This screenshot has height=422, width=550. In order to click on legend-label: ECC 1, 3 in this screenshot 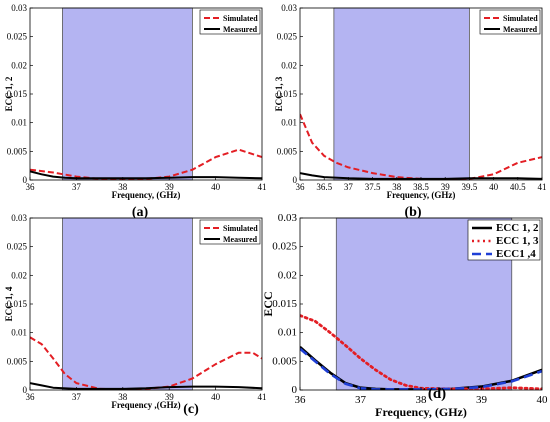, I will do `click(517, 241)`.